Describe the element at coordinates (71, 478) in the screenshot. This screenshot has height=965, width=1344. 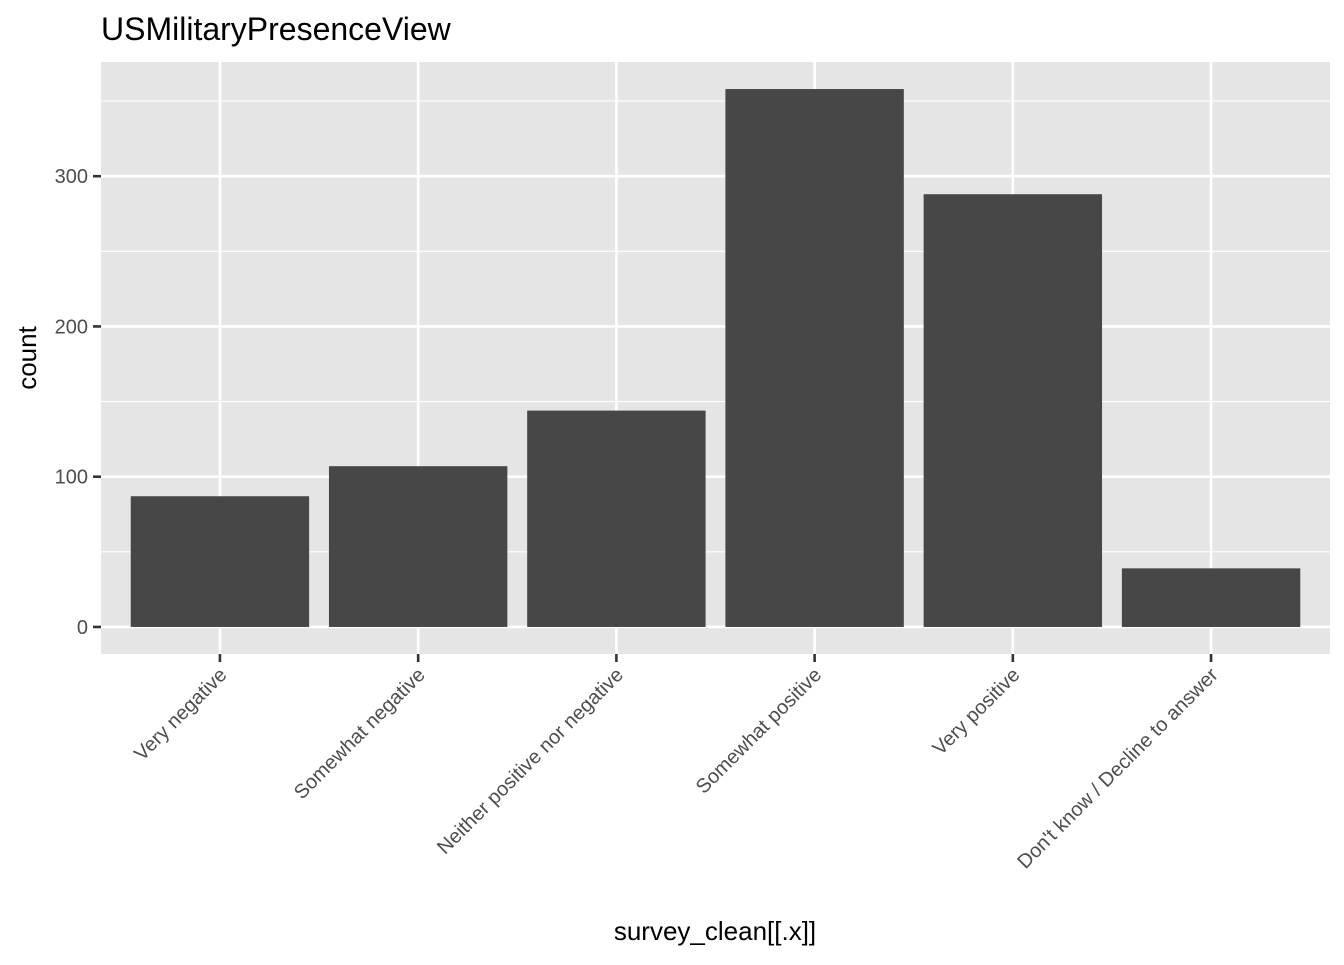
I see `y-tick-label: 100` at that location.